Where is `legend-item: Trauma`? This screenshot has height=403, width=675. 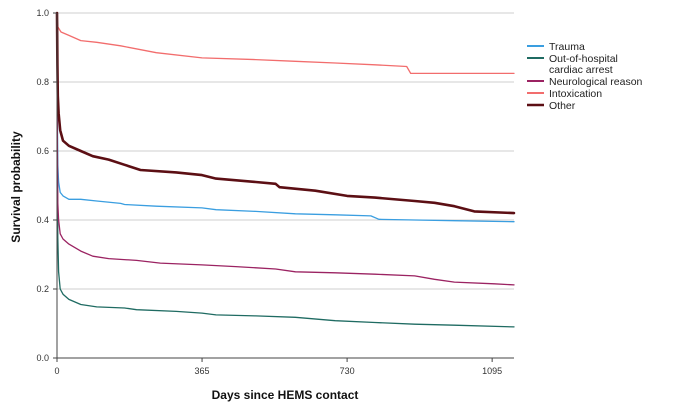
legend-item: Trauma is located at coordinates (556, 47).